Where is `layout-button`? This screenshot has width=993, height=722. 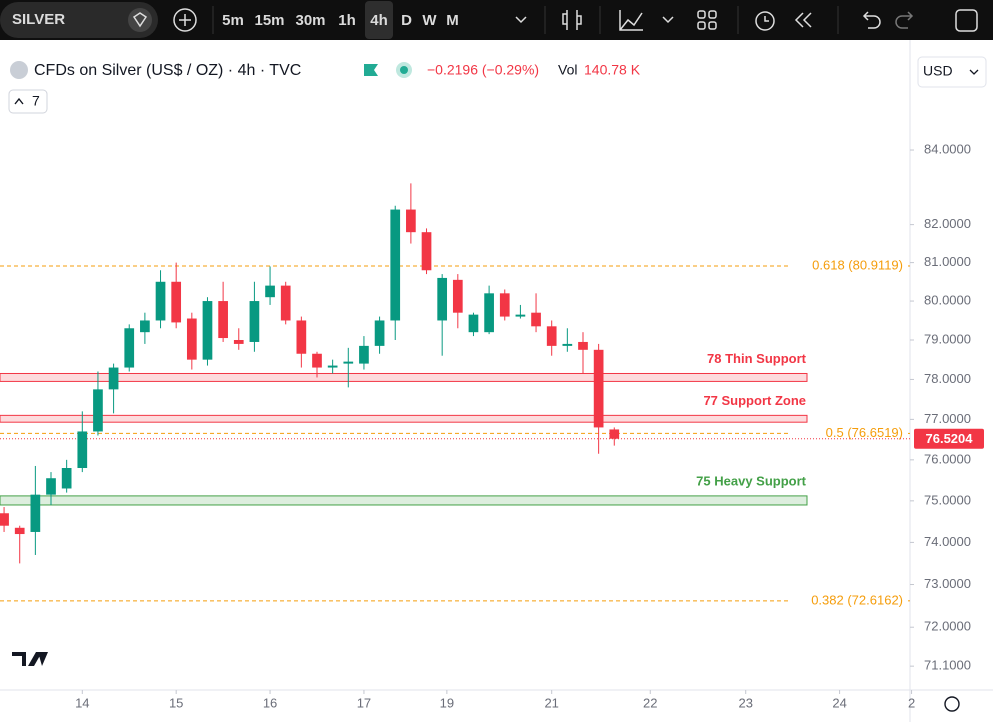 layout-button is located at coordinates (707, 20).